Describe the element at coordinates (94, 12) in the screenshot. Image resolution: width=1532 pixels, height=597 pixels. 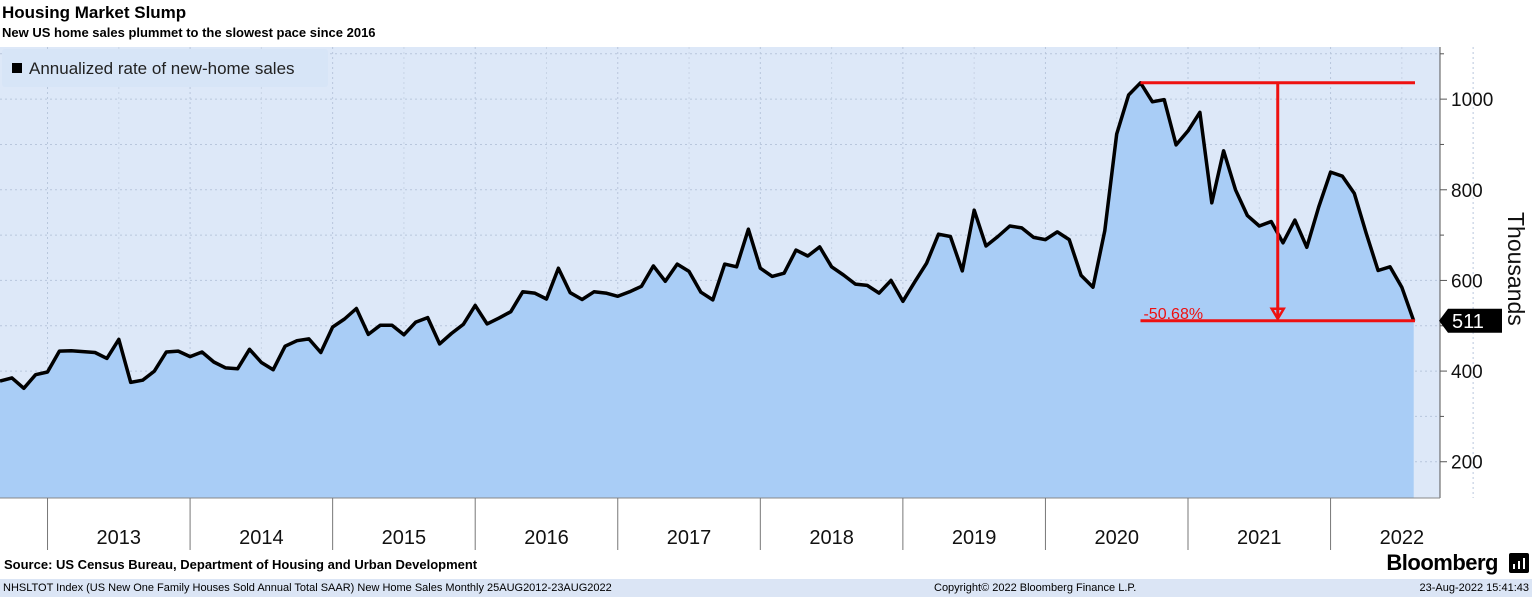
I see `chart-title: Housing Market Slump` at that location.